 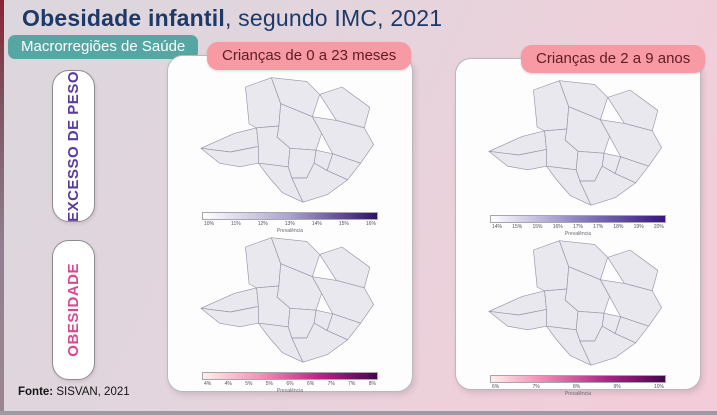 I want to click on slide-bottom-strip, so click(x=358, y=413).